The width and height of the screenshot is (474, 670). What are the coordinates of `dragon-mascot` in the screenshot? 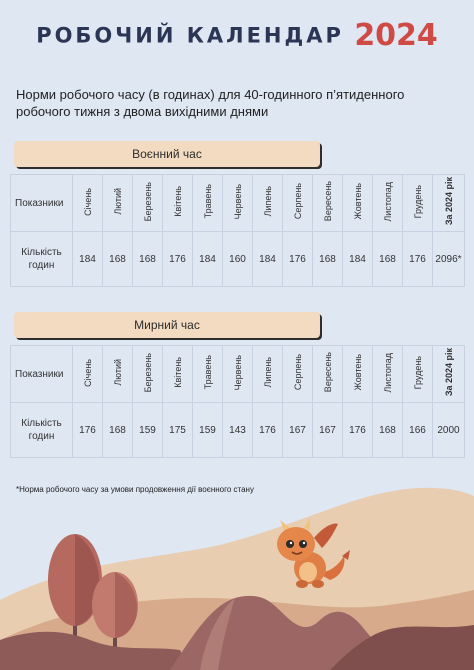 It's located at (313, 553).